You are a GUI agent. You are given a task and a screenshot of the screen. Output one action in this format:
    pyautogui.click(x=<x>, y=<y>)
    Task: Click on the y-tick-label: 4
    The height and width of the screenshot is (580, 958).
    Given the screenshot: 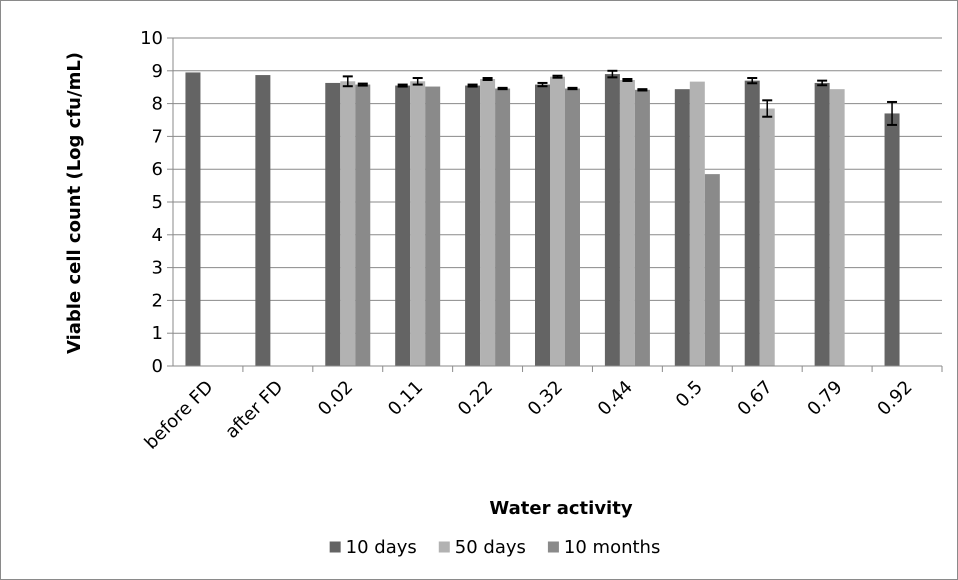 What is the action you would take?
    pyautogui.click(x=157, y=235)
    